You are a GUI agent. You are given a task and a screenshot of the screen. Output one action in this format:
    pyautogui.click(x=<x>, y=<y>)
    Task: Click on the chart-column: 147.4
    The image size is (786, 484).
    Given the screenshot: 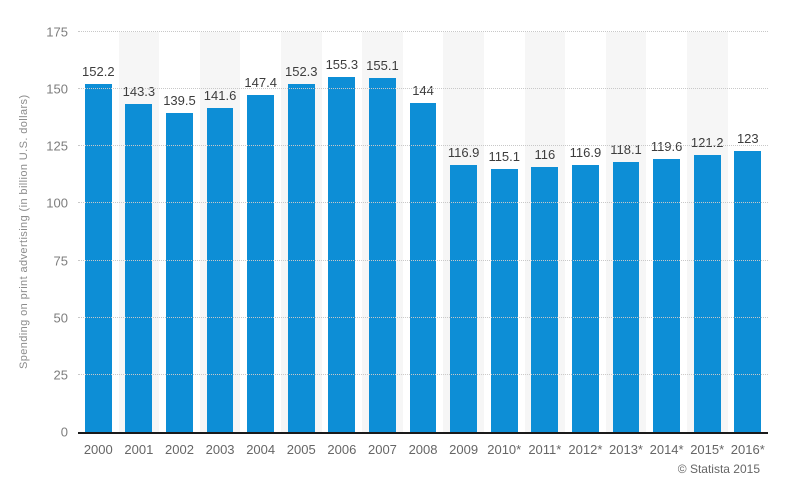 What is the action you would take?
    pyautogui.click(x=260, y=232)
    